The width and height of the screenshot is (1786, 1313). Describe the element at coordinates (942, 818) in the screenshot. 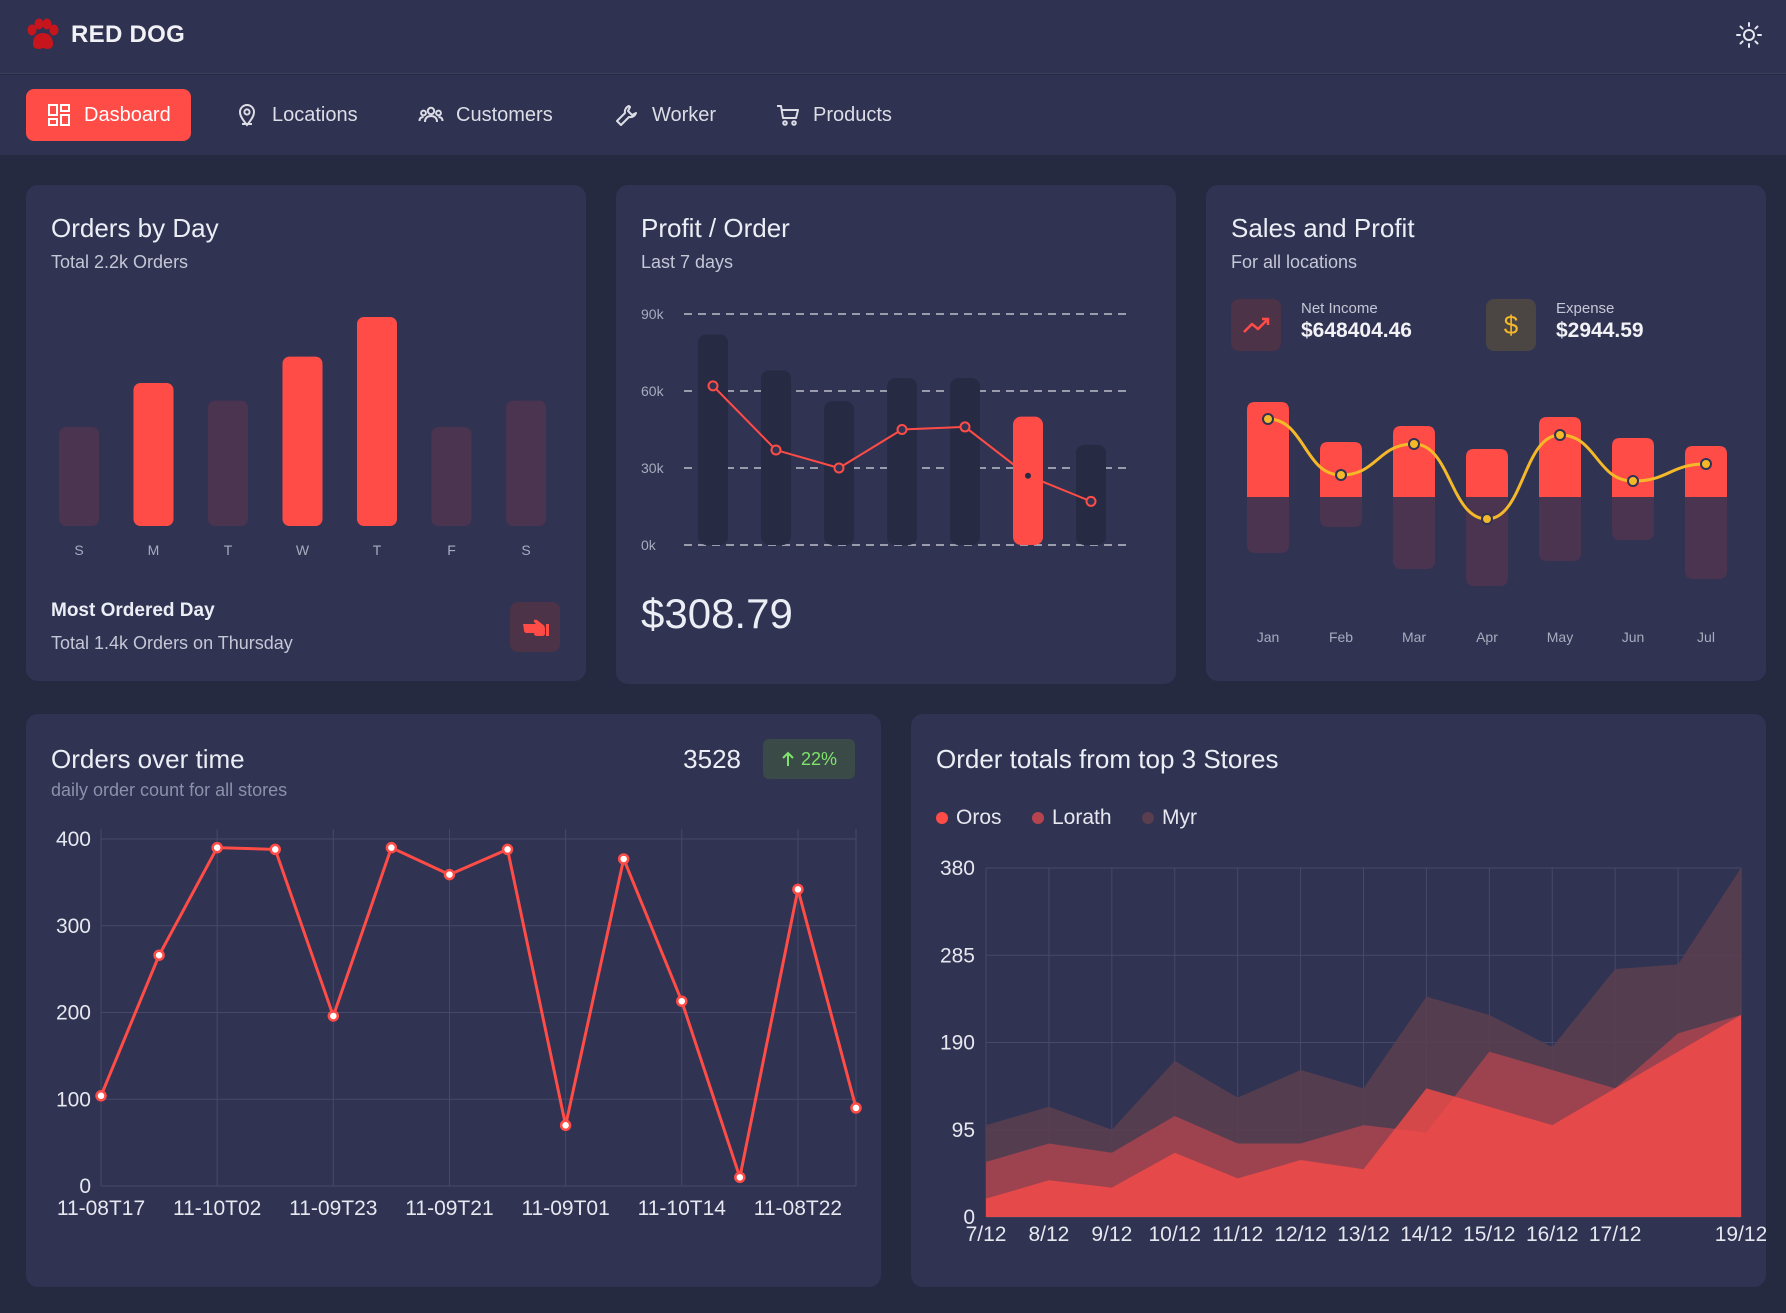

I see `legend-oros-dot` at that location.